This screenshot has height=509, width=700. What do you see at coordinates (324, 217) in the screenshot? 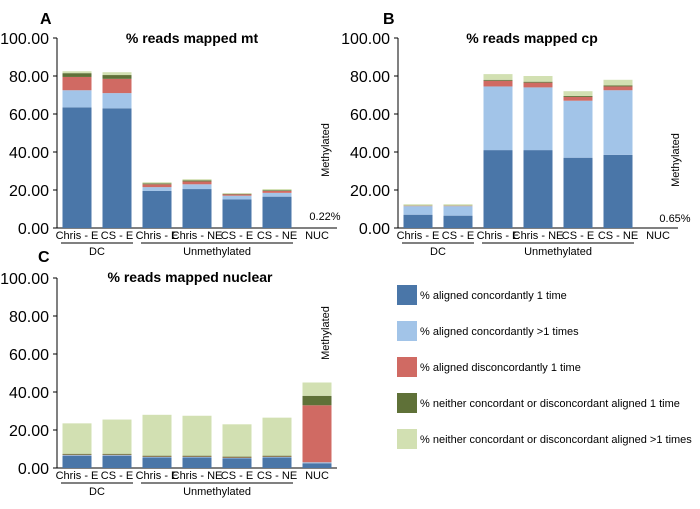
I see `nuc-value-annotation: 0.22%` at bounding box center [324, 217].